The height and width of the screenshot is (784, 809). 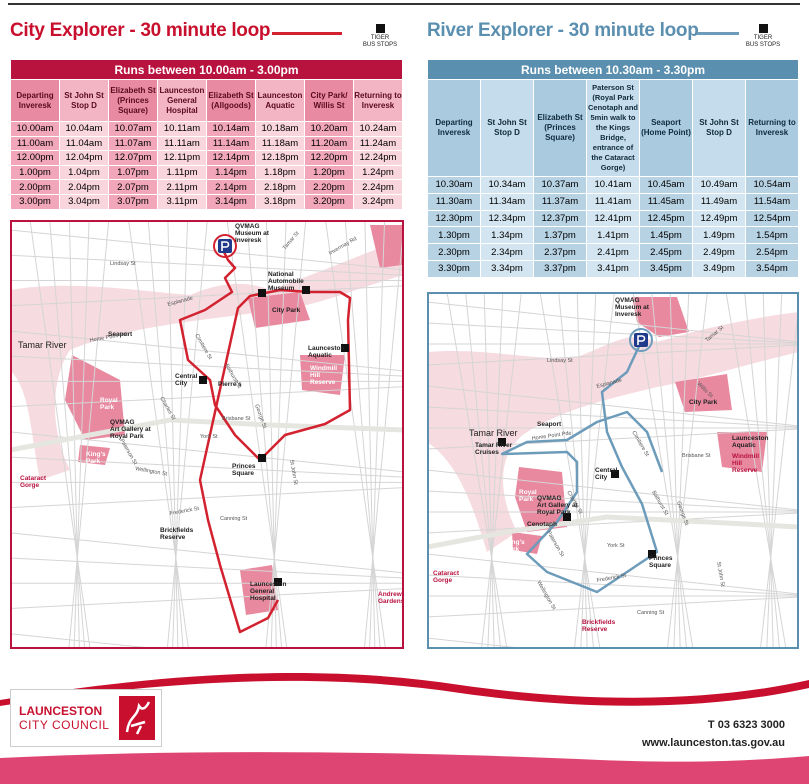 What do you see at coordinates (329, 201) in the screenshot?
I see `time-cell: 3.20pm` at bounding box center [329, 201].